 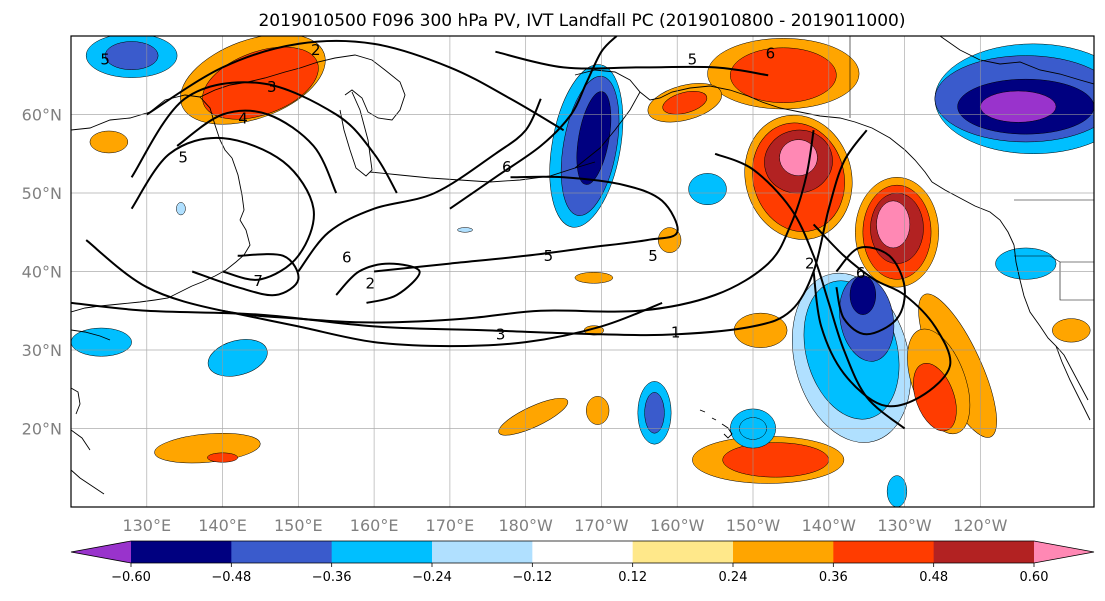 I want to click on sakhalin-coastline, so click(x=238, y=189).